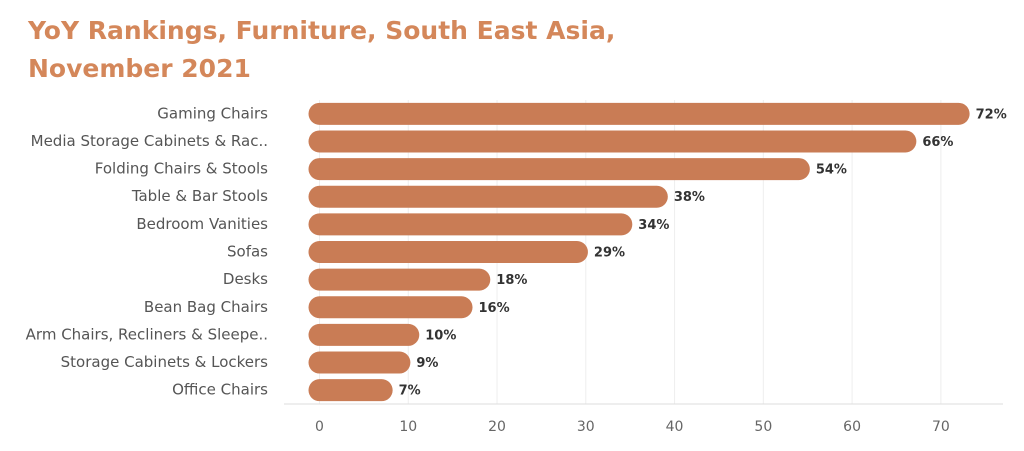 The width and height of the screenshot is (1024, 451). I want to click on x-tick-label: 10, so click(408, 427).